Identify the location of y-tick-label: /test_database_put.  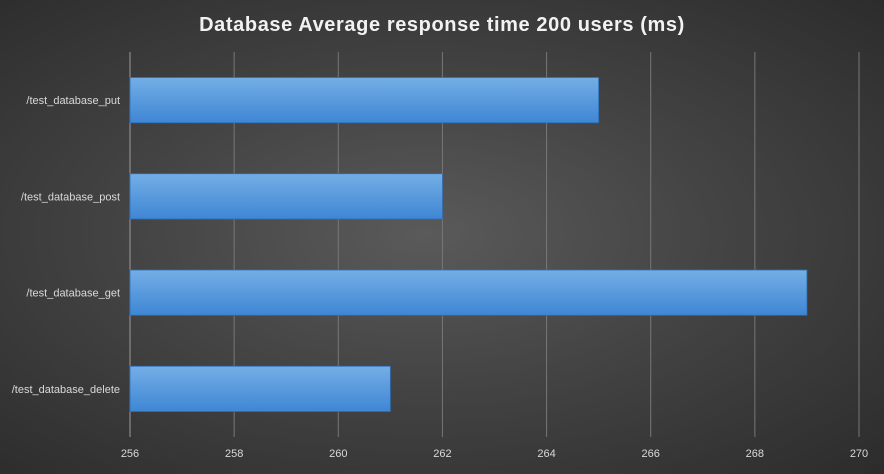
(73, 101).